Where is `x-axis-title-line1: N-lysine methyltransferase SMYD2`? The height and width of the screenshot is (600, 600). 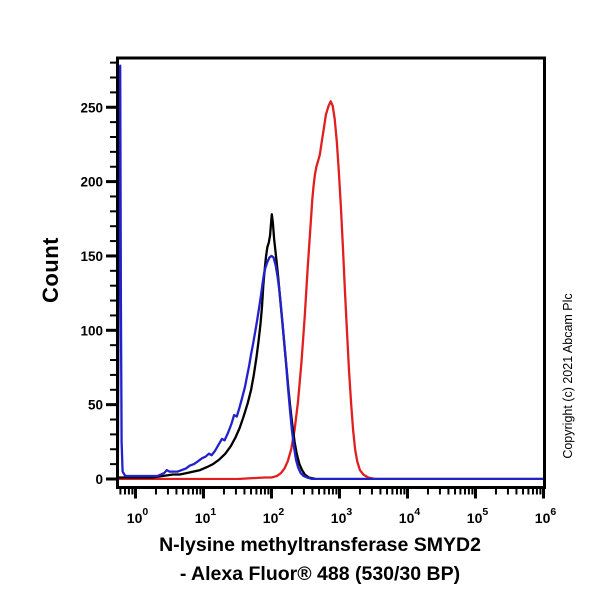
x-axis-title-line1: N-lysine methyltransferase SMYD2 is located at coordinates (320, 545).